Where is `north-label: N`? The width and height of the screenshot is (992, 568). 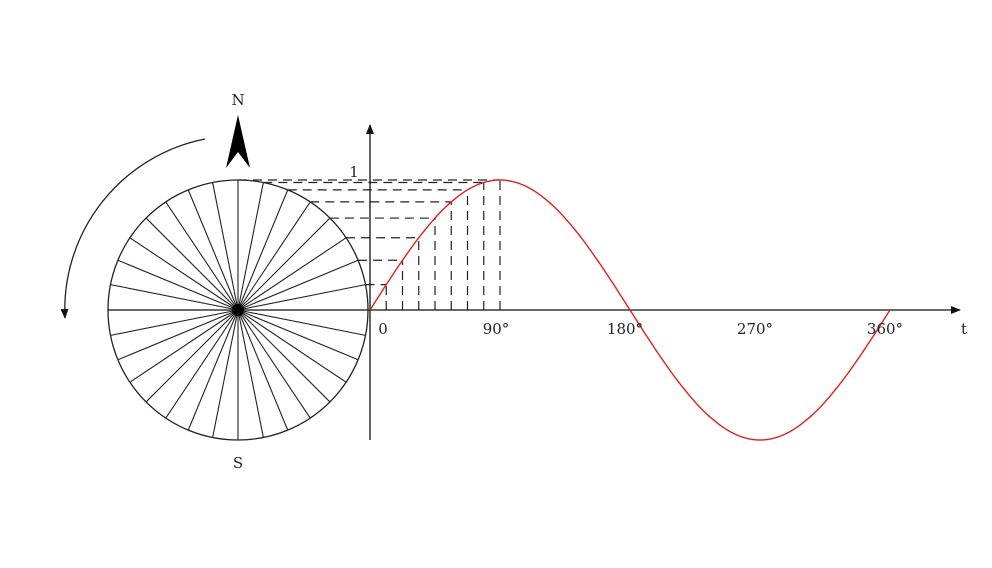
north-label: N is located at coordinates (237, 100).